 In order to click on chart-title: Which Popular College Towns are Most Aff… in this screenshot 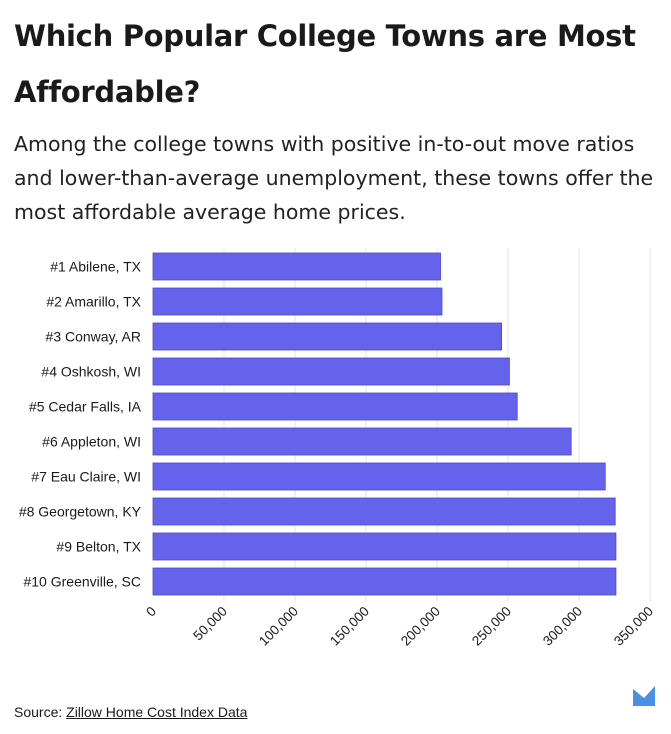, I will do `click(325, 64)`.